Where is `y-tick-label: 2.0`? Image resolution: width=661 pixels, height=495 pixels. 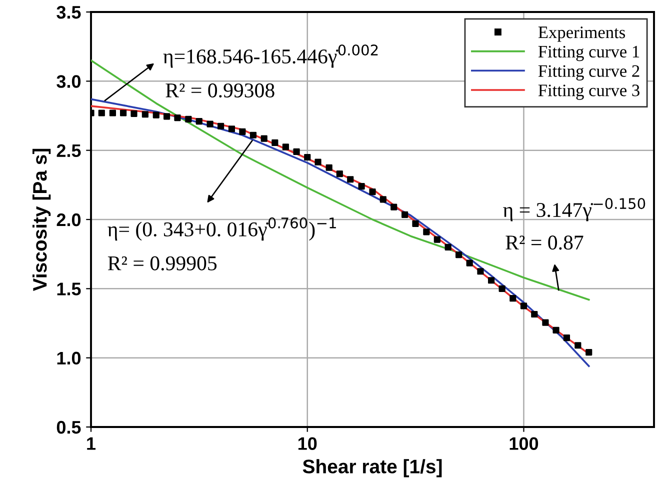
y-tick-label: 2.0 is located at coordinates (68, 219).